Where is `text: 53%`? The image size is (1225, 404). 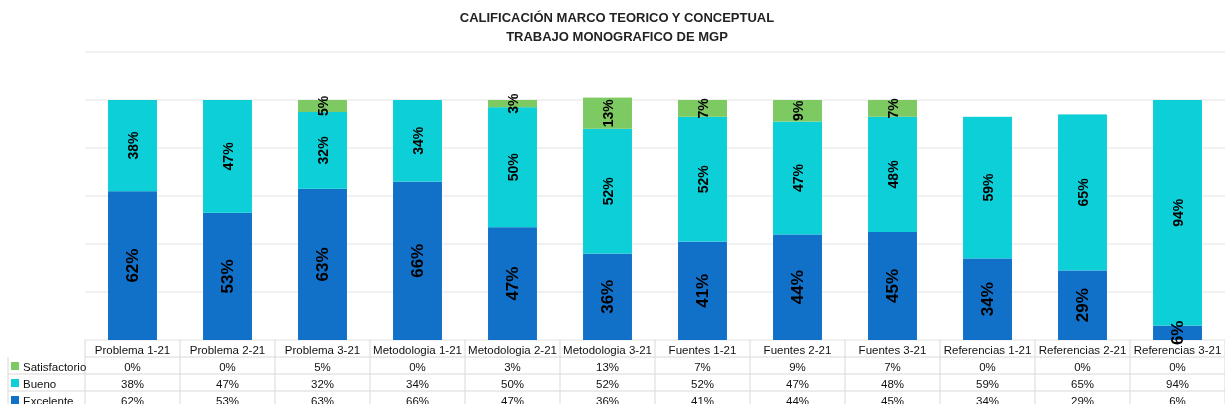 text: 53% is located at coordinates (227, 276).